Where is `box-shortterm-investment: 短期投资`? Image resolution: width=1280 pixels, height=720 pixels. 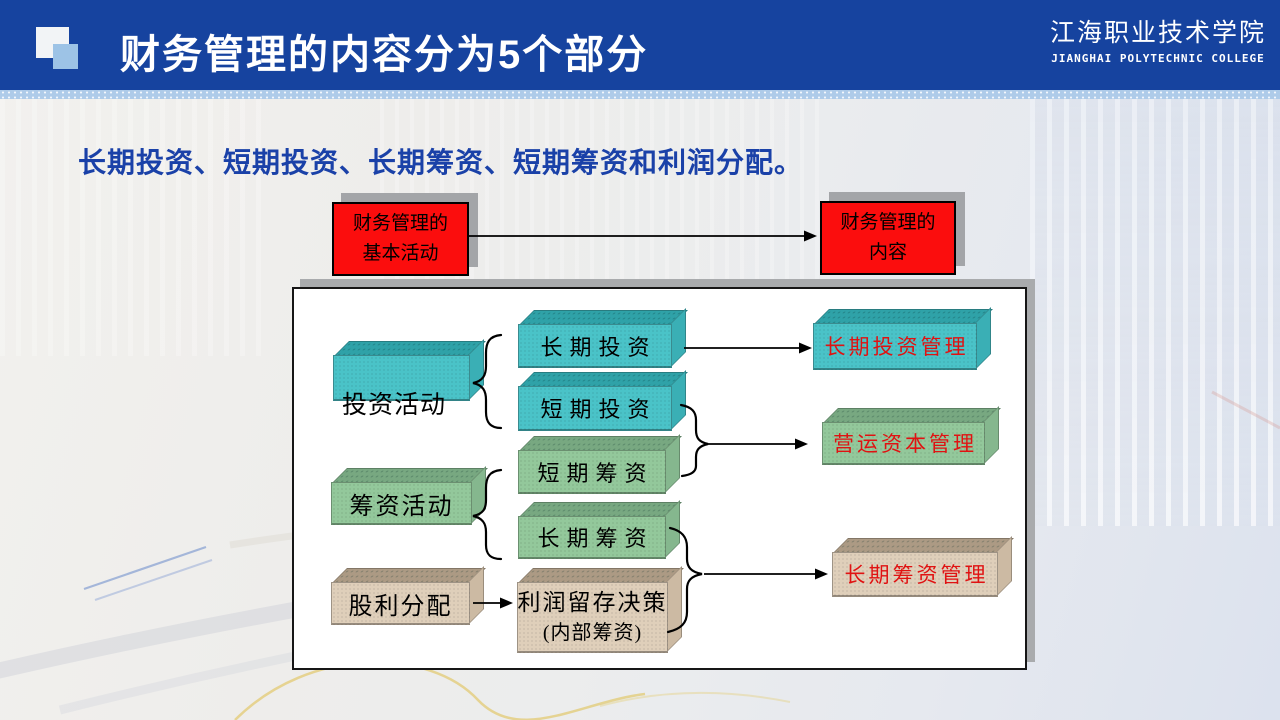
box-shortterm-investment: 短期投资 is located at coordinates (603, 400).